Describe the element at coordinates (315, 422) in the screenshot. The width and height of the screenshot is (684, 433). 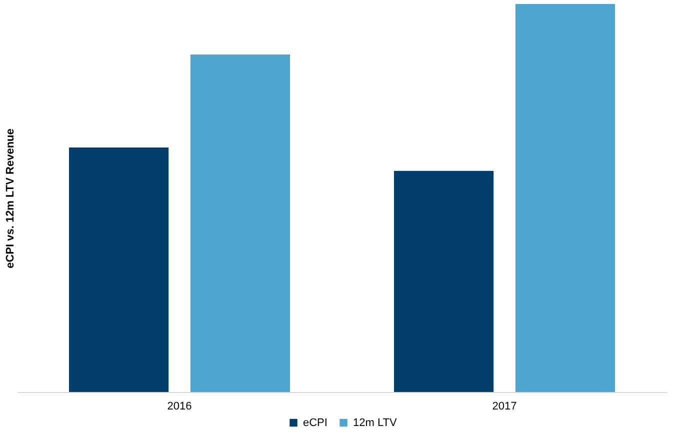
I see `legend-label: eCPI` at that location.